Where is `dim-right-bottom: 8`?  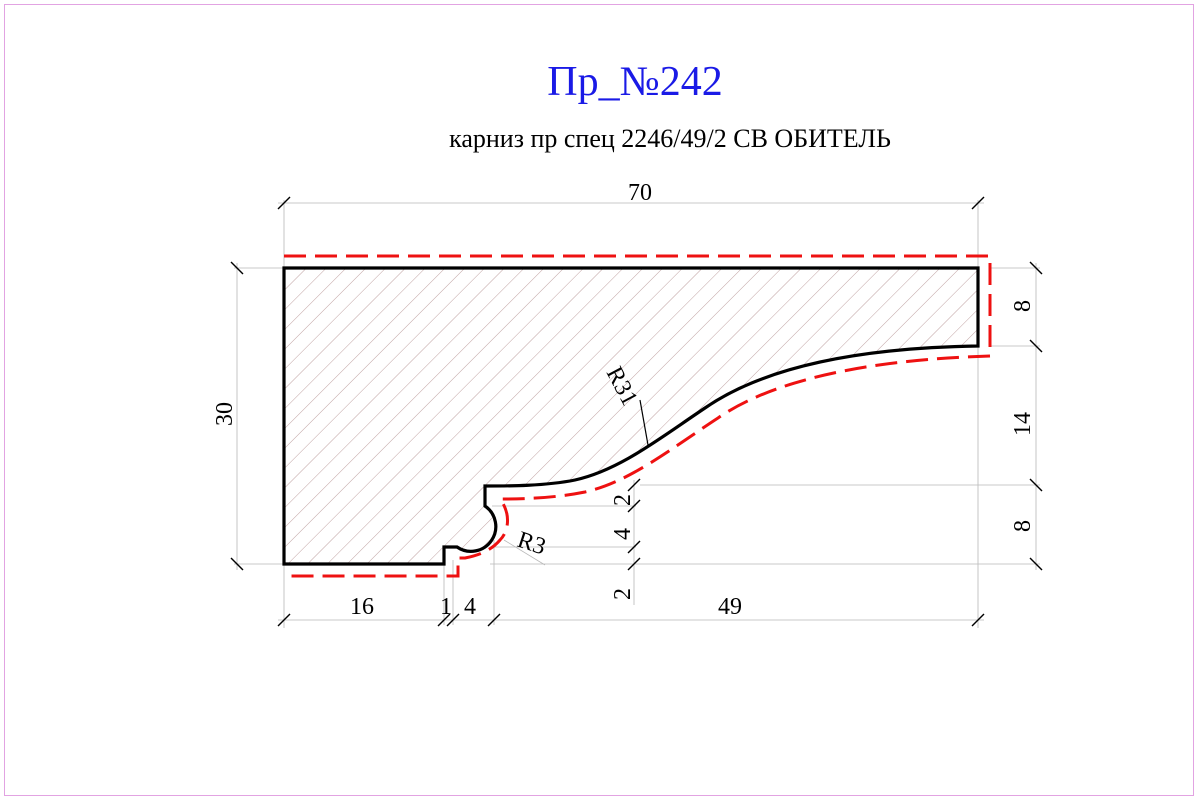
dim-right-bottom: 8 is located at coordinates (1023, 526).